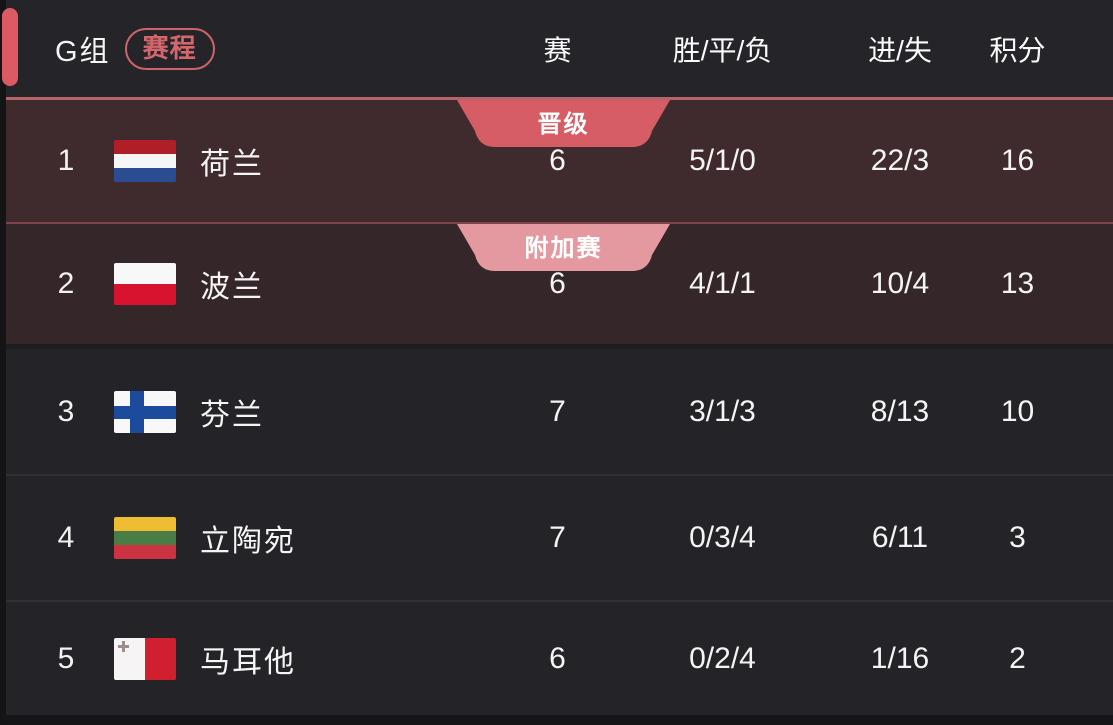 The width and height of the screenshot is (1113, 725). What do you see at coordinates (10, 47) in the screenshot?
I see `group-accent-marker` at bounding box center [10, 47].